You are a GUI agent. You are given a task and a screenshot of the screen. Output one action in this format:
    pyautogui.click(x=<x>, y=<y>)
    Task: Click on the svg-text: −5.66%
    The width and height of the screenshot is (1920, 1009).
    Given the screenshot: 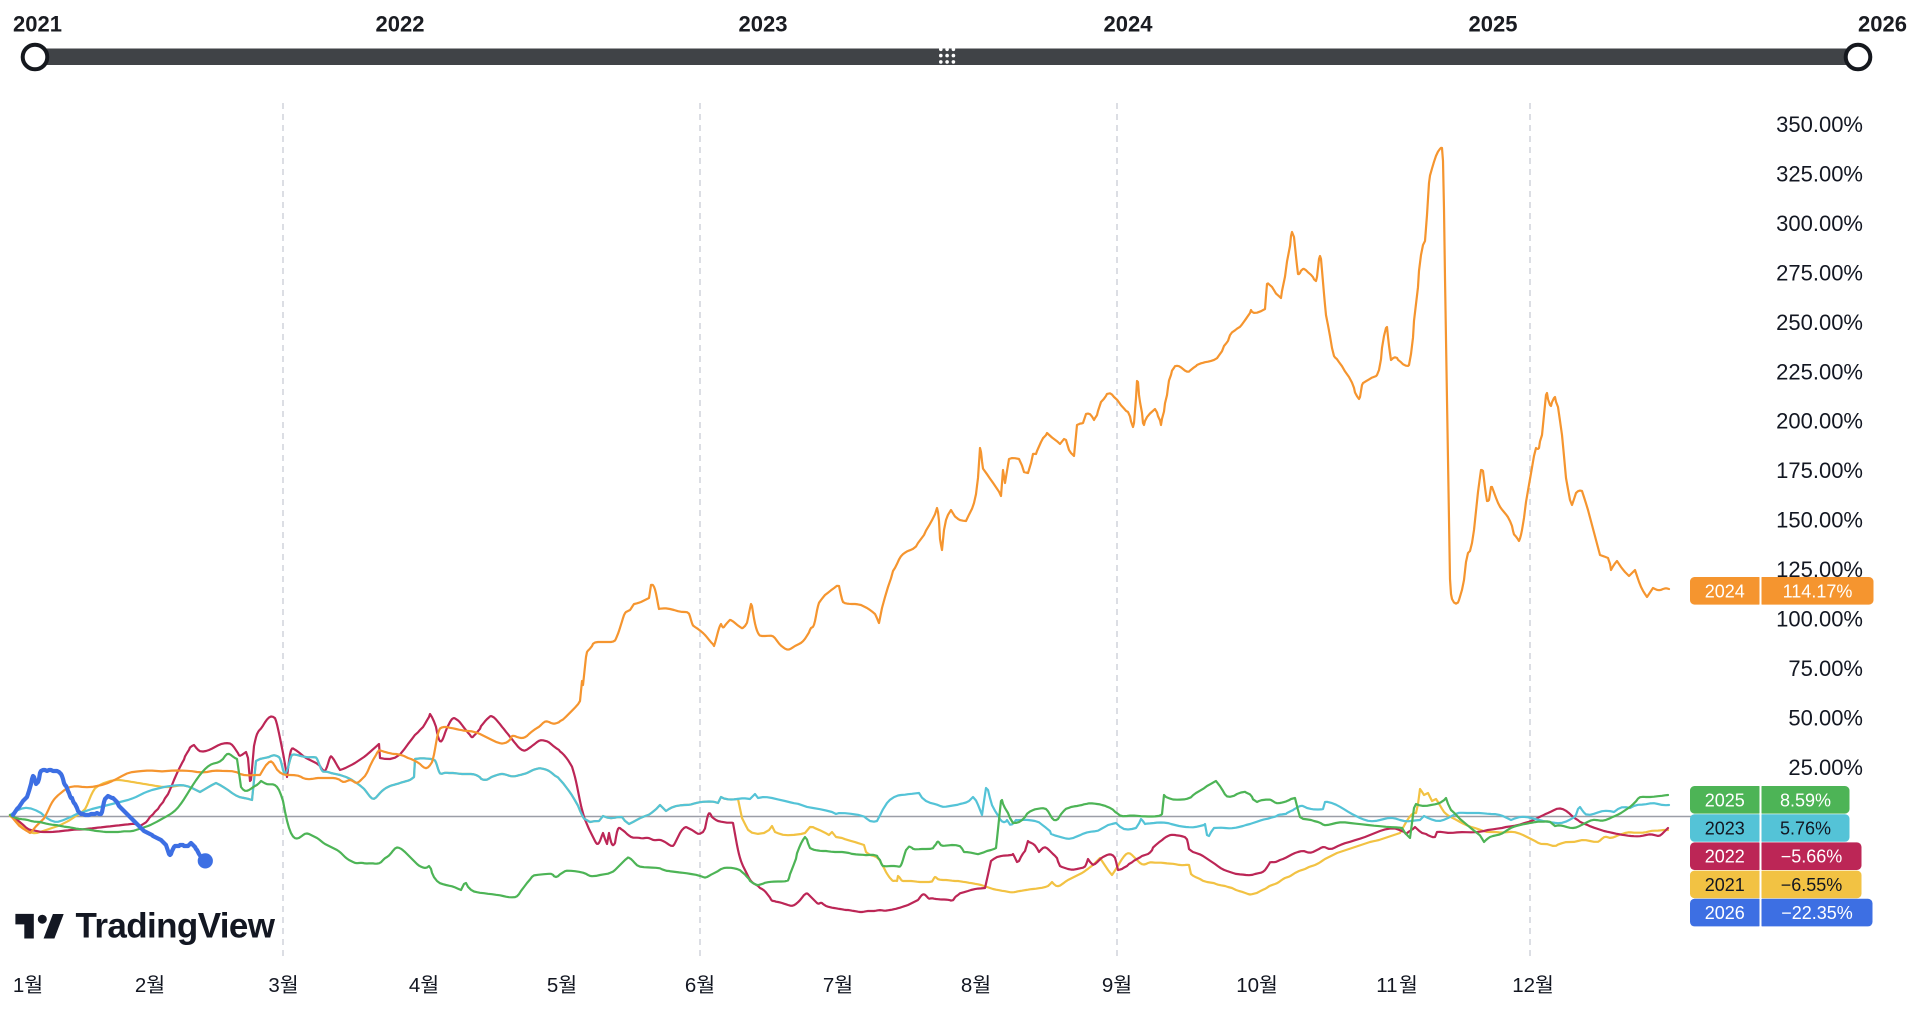 What is the action you would take?
    pyautogui.click(x=1812, y=857)
    